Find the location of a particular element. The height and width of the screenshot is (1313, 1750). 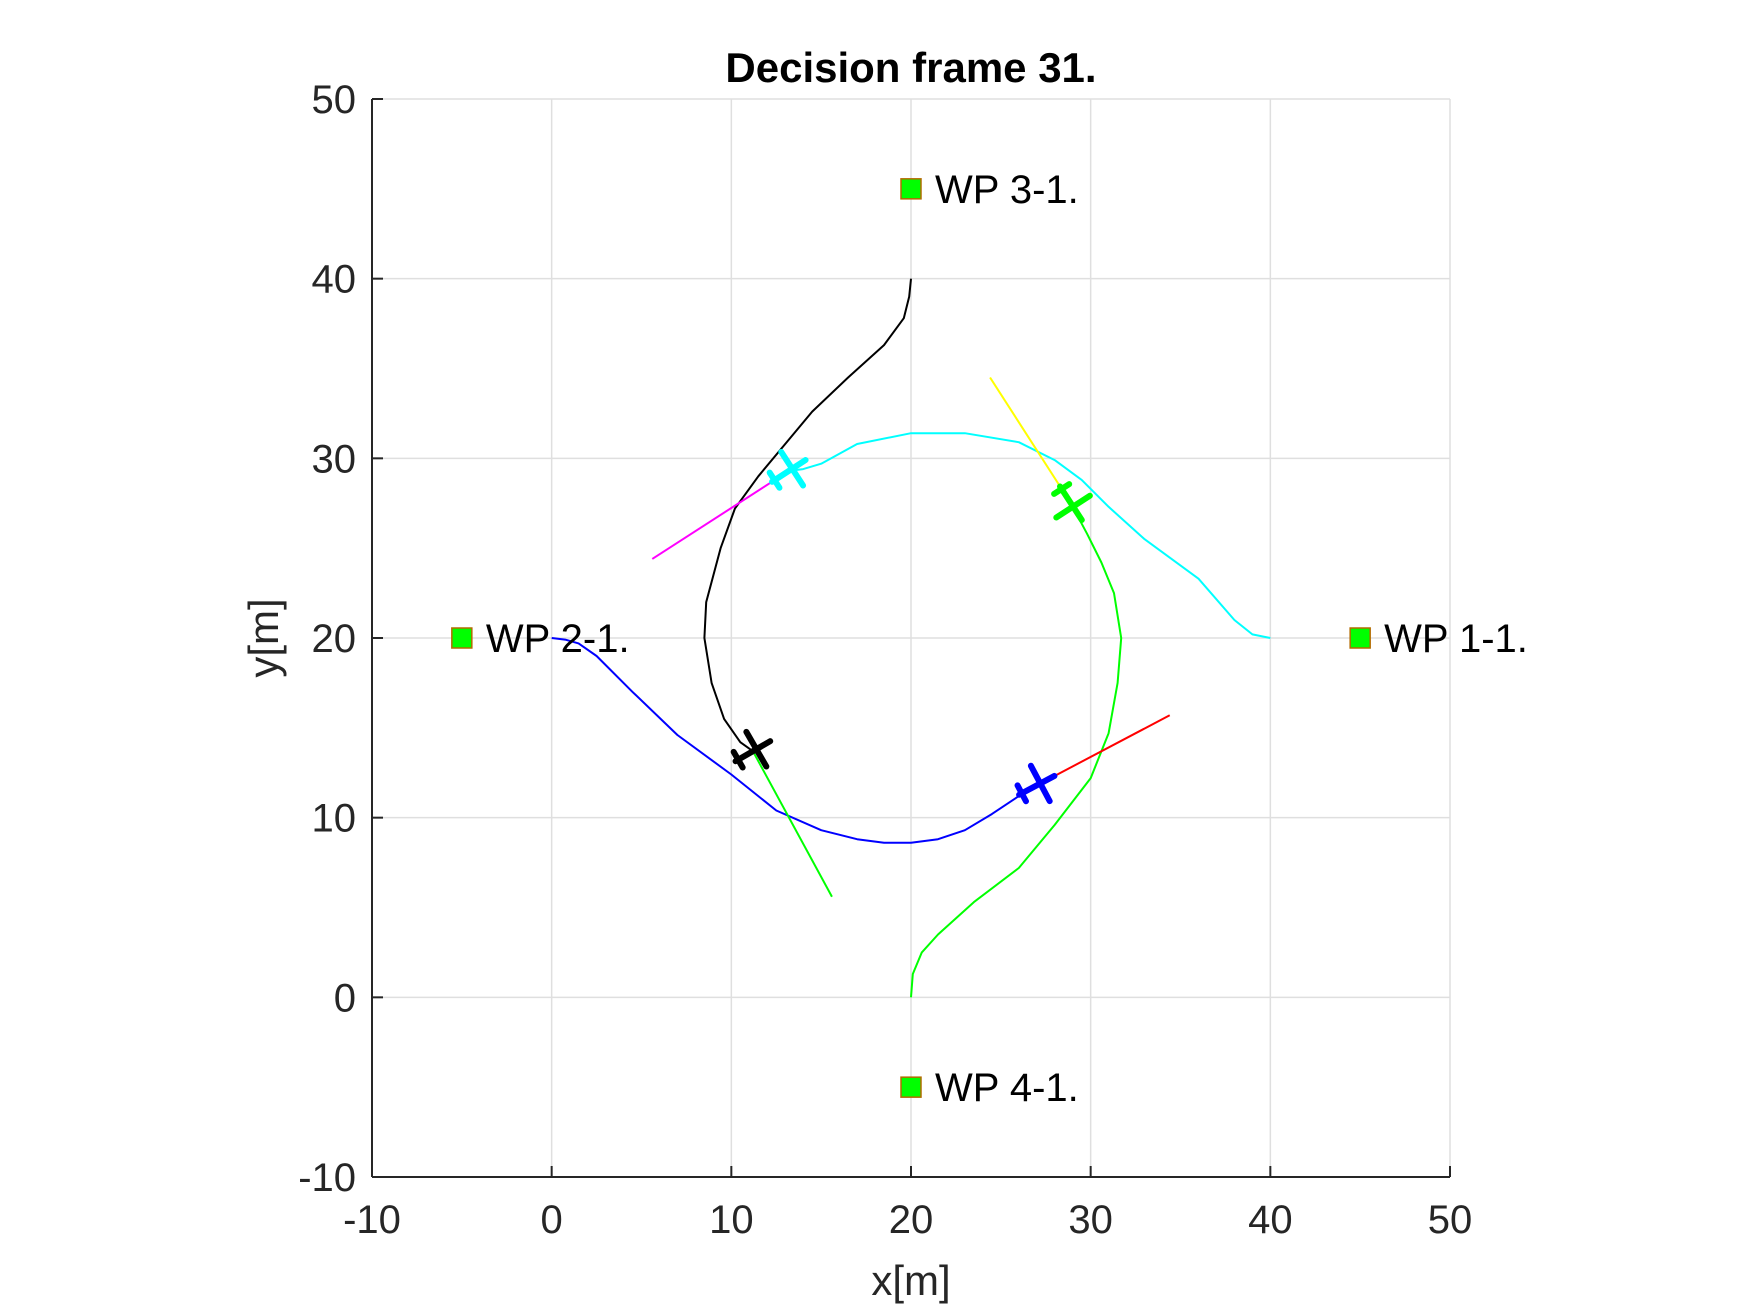

waypoint-label: WP 2-1. is located at coordinates (558, 639).